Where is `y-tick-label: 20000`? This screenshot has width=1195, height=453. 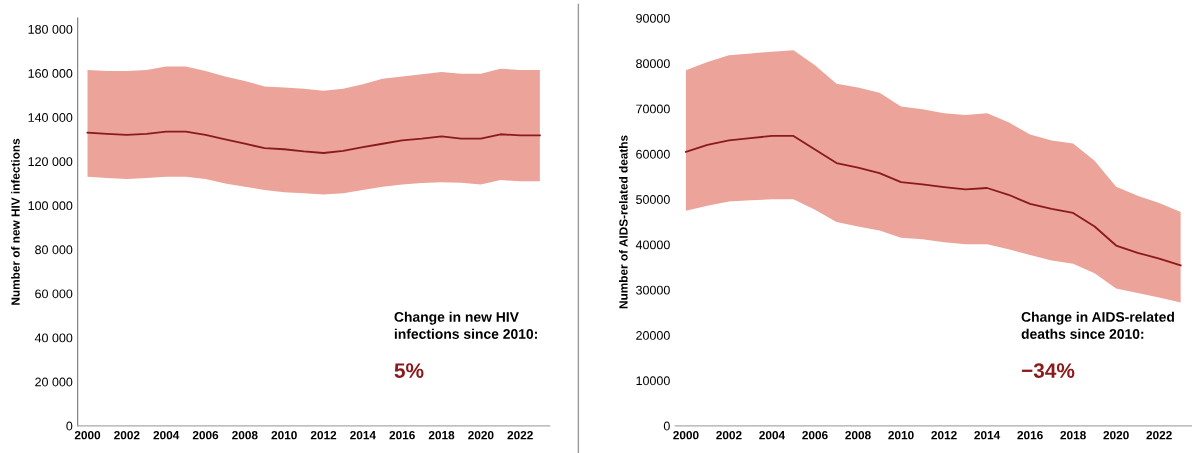 y-tick-label: 20000 is located at coordinates (653, 335).